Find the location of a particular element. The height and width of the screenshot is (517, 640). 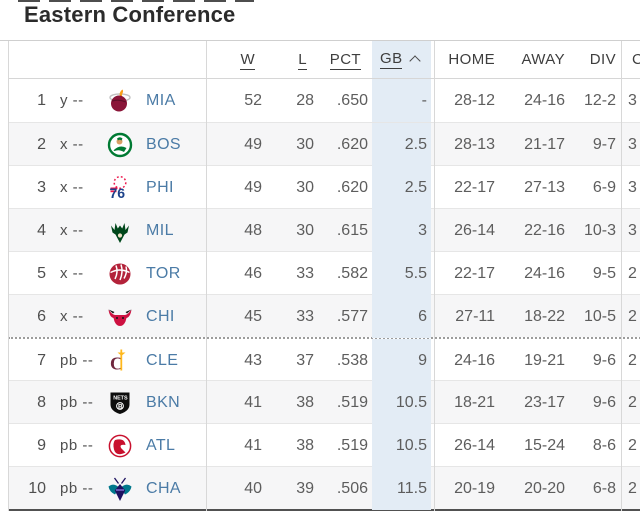

gb-cell: 9 is located at coordinates (401, 360).